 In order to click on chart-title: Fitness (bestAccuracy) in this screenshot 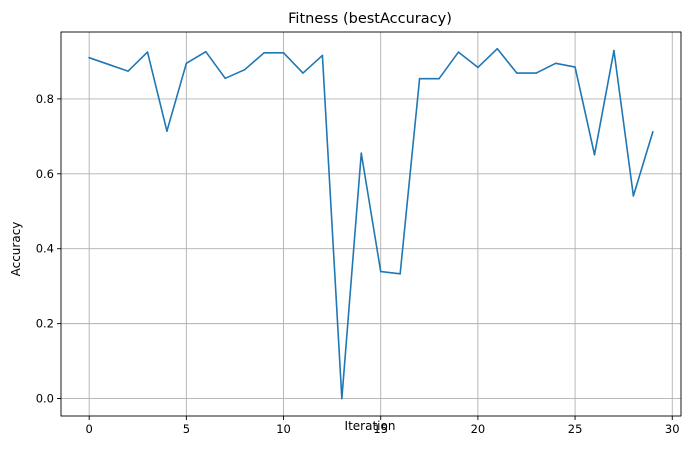, I will do `click(370, 19)`.